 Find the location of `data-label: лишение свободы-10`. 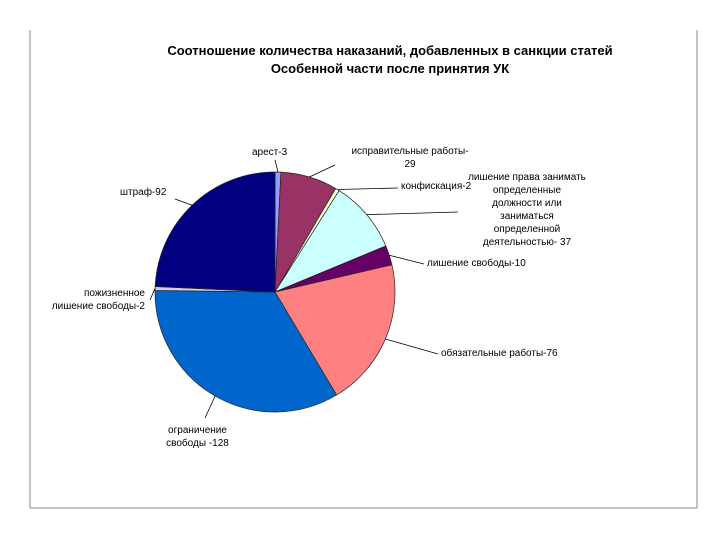

data-label: лишение свободы-10 is located at coordinates (476, 263).